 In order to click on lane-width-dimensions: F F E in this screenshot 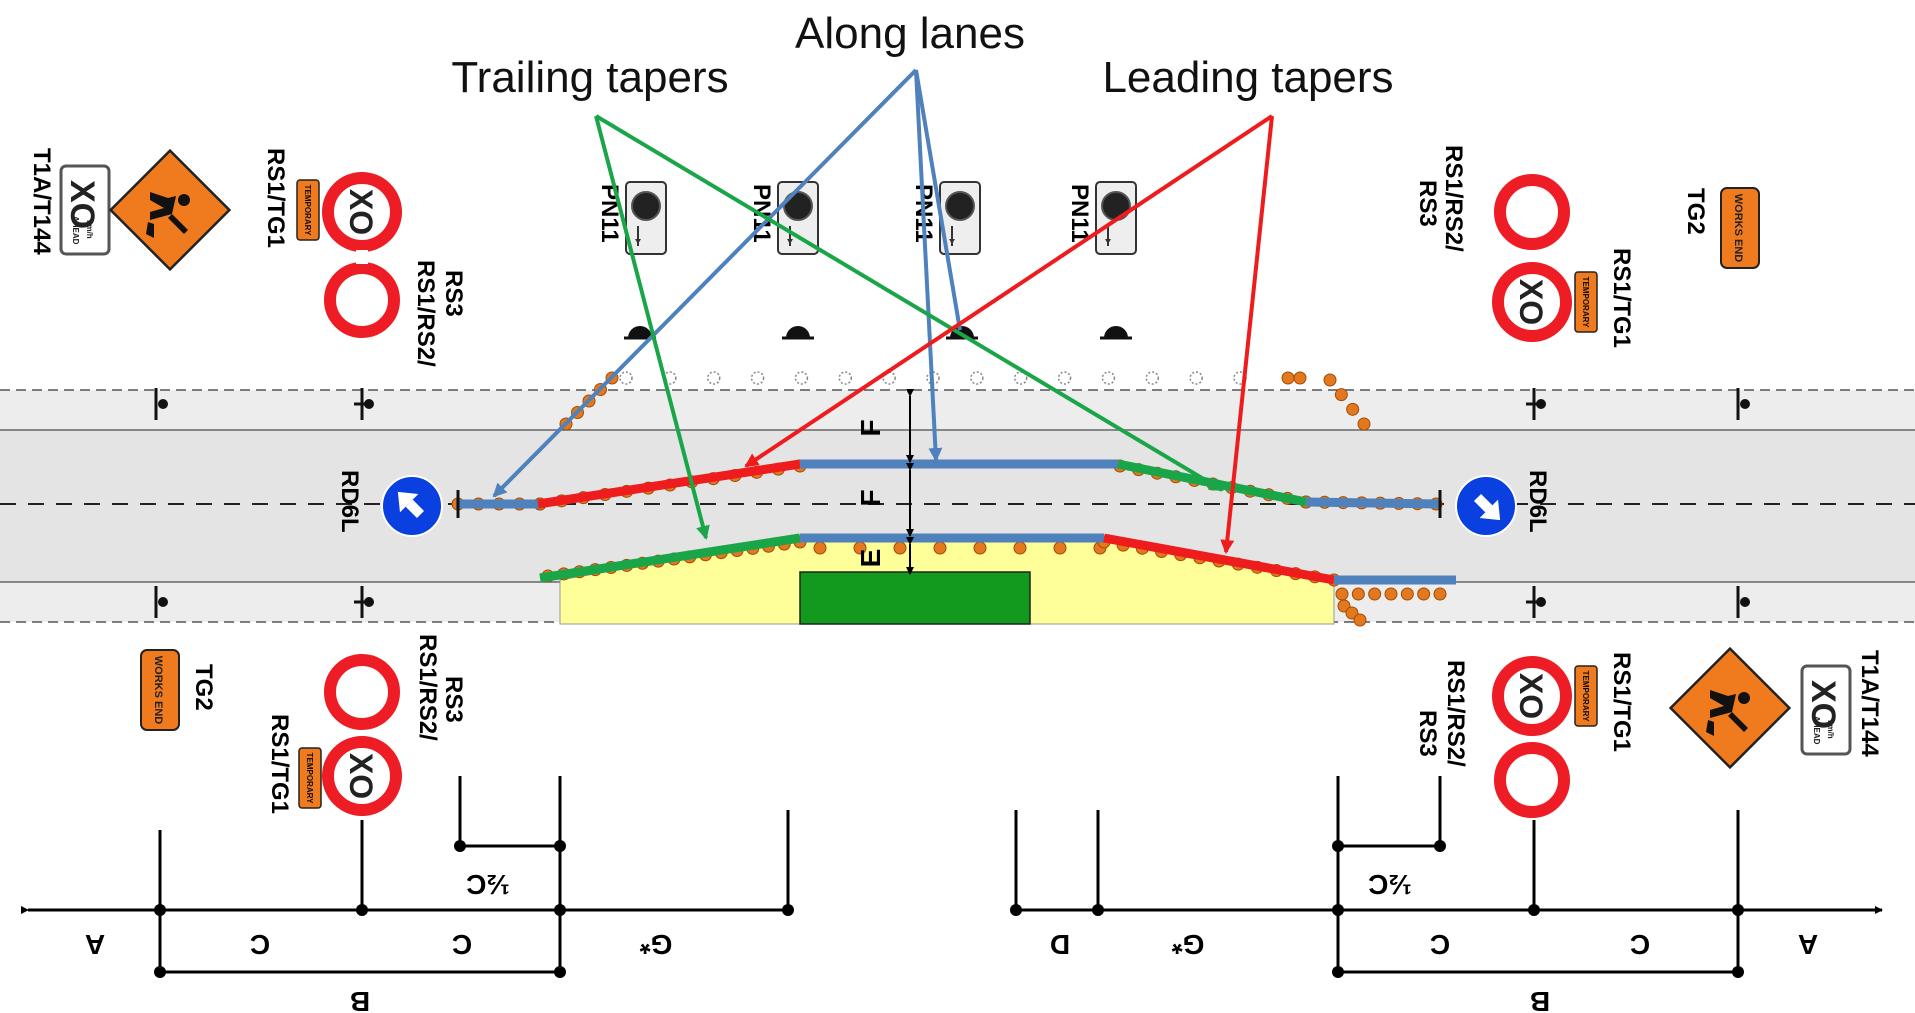, I will do `click(884, 482)`.